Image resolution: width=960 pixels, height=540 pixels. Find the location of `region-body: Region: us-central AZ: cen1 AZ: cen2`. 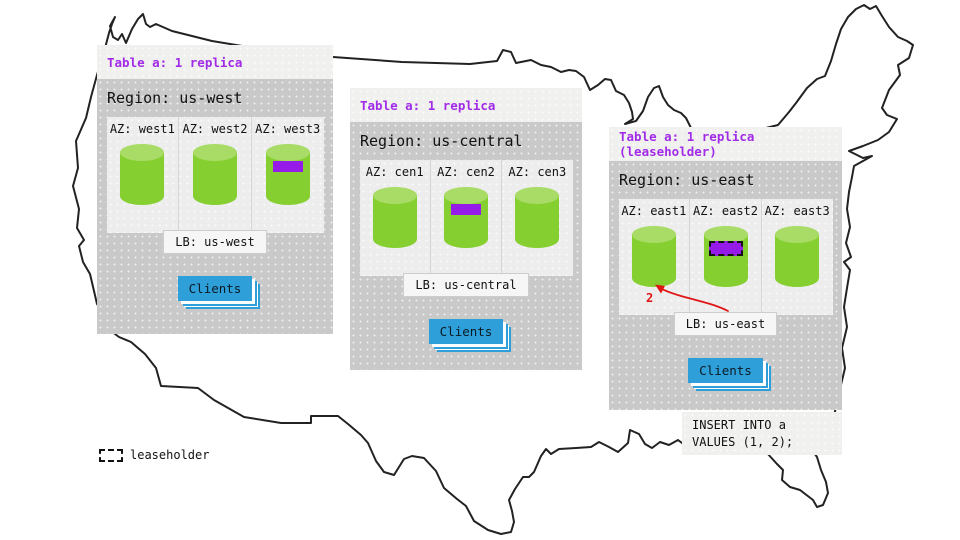

region-body: Region: us-central AZ: cen1 AZ: cen2 is located at coordinates (466, 246).